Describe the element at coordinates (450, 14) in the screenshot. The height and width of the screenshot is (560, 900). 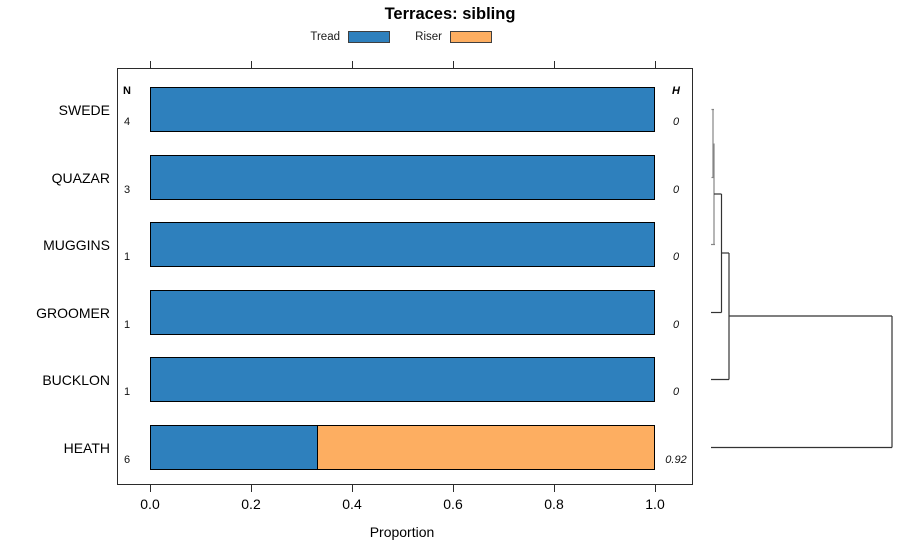
I see `chart-title: Terraces: sibling` at that location.